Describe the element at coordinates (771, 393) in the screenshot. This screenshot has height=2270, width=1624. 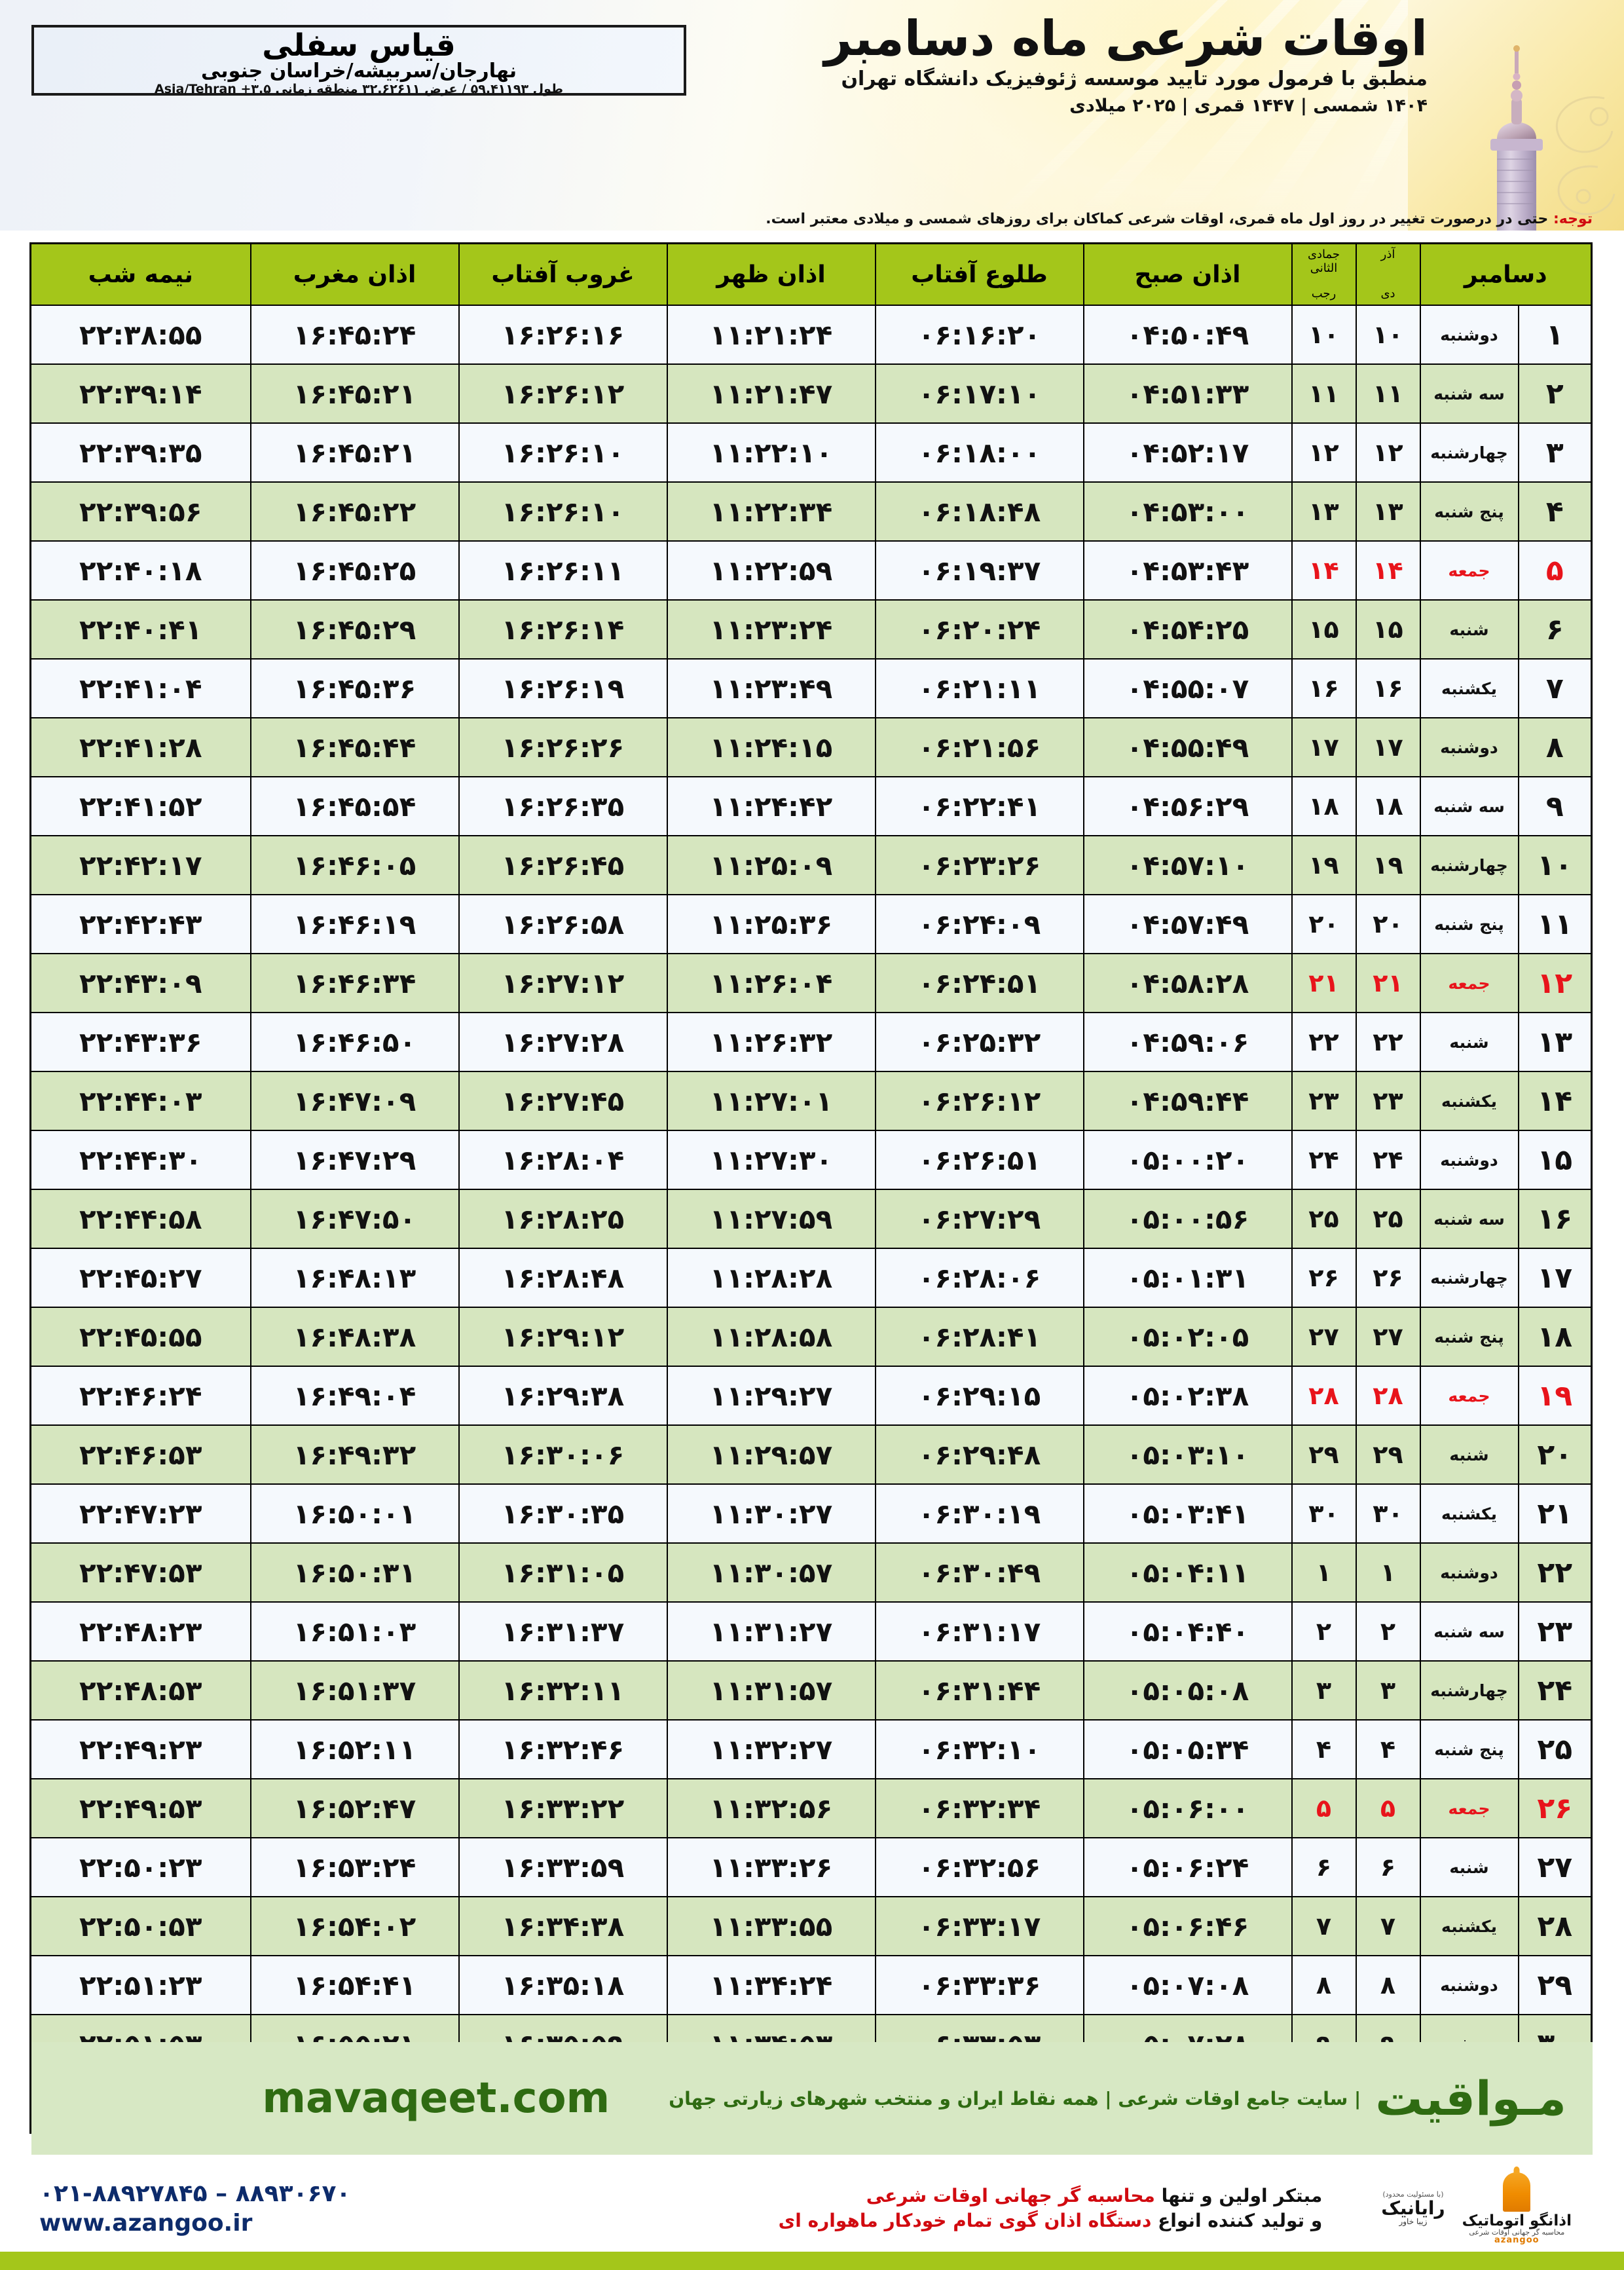
I see `dhuhr-time: ۱۱:۲۱:۴۷` at that location.